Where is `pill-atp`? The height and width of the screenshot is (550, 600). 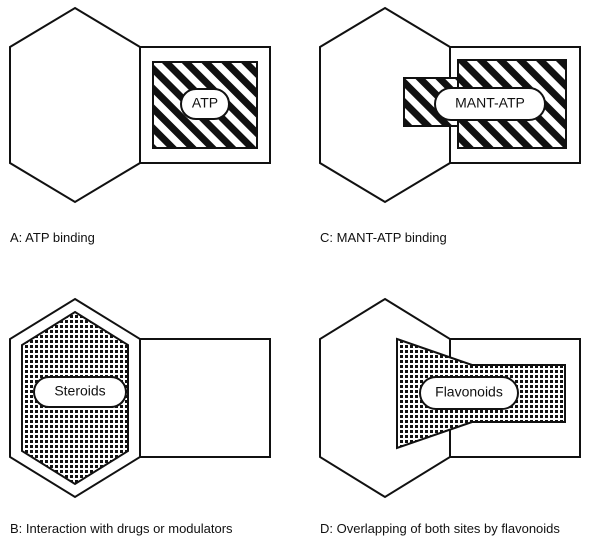 pill-atp is located at coordinates (205, 104).